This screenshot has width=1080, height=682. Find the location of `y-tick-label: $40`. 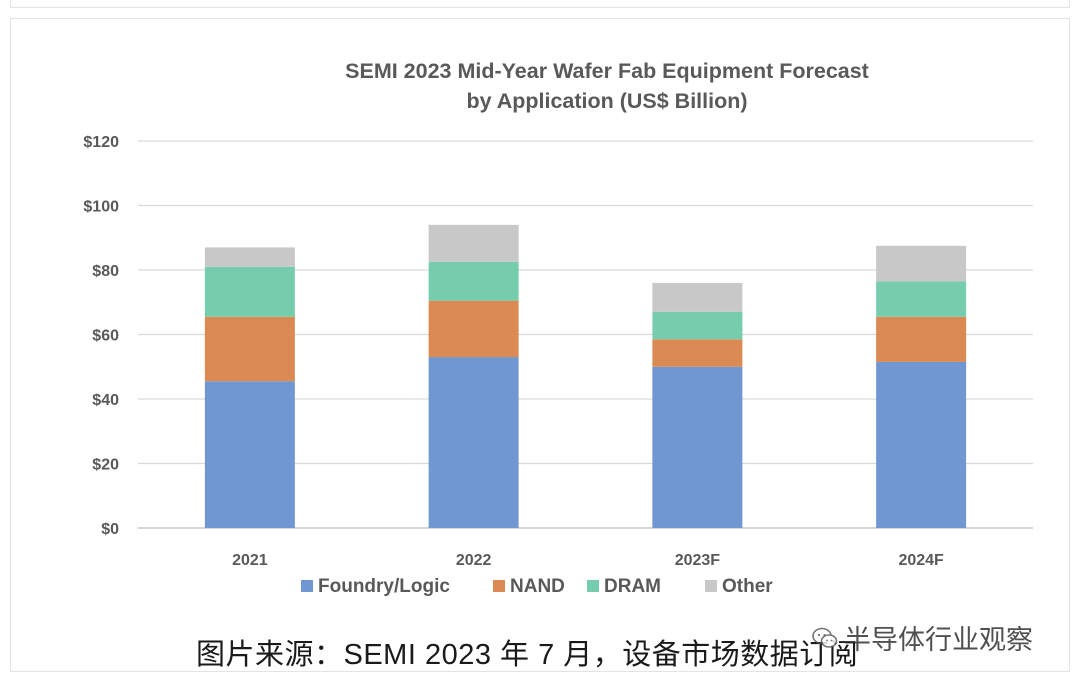

y-tick-label: $40 is located at coordinates (105, 400).